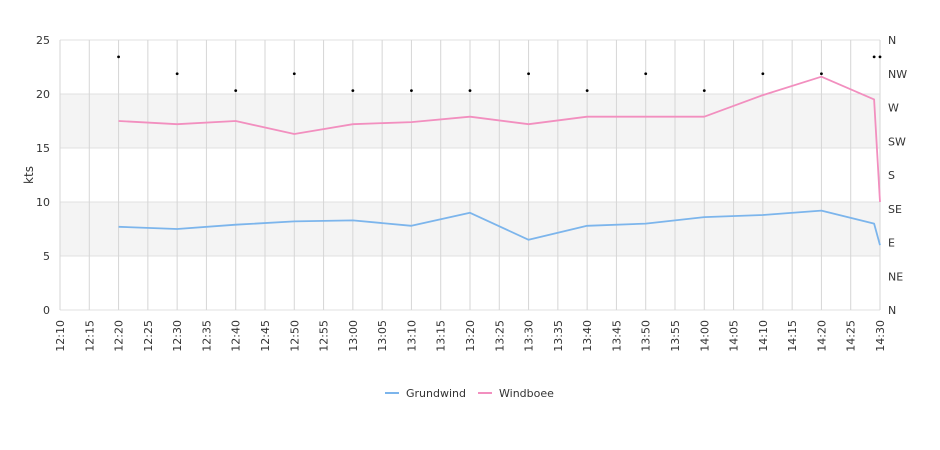  Describe the element at coordinates (89, 336) in the screenshot. I see `x-tick-label: 12:15` at that location.